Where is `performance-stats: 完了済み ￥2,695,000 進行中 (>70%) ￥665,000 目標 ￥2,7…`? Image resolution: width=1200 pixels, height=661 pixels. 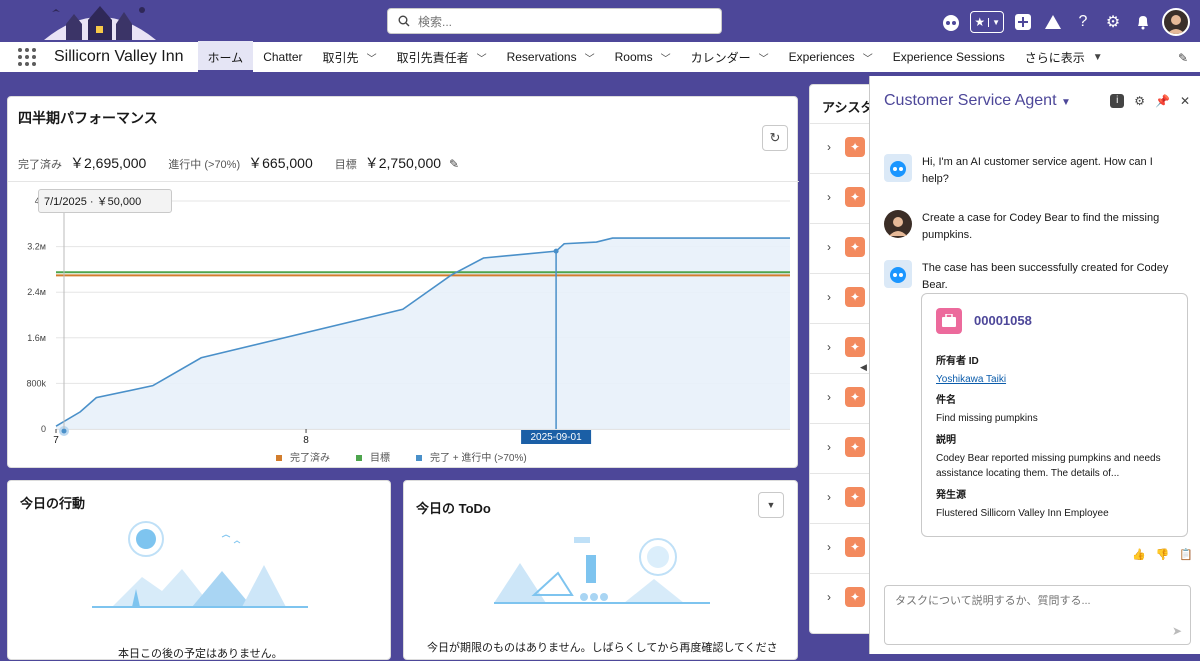
performance-stats: 完了済み ￥2,695,000 進行中 (>70%) ￥665,000 目標 ￥2,7… is located at coordinates (238, 163).